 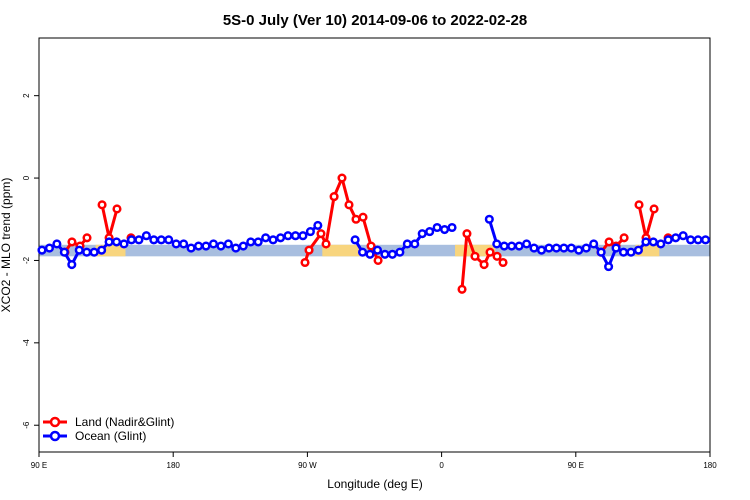 What do you see at coordinates (576, 465) in the screenshot?
I see `x-tick-label: 90 E` at bounding box center [576, 465].